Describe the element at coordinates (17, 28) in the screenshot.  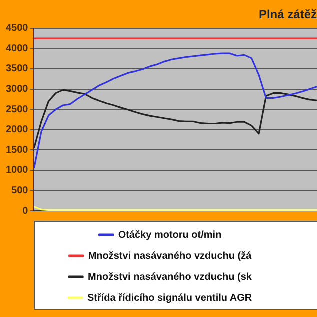
I see `y-tick-label: 4500` at that location.